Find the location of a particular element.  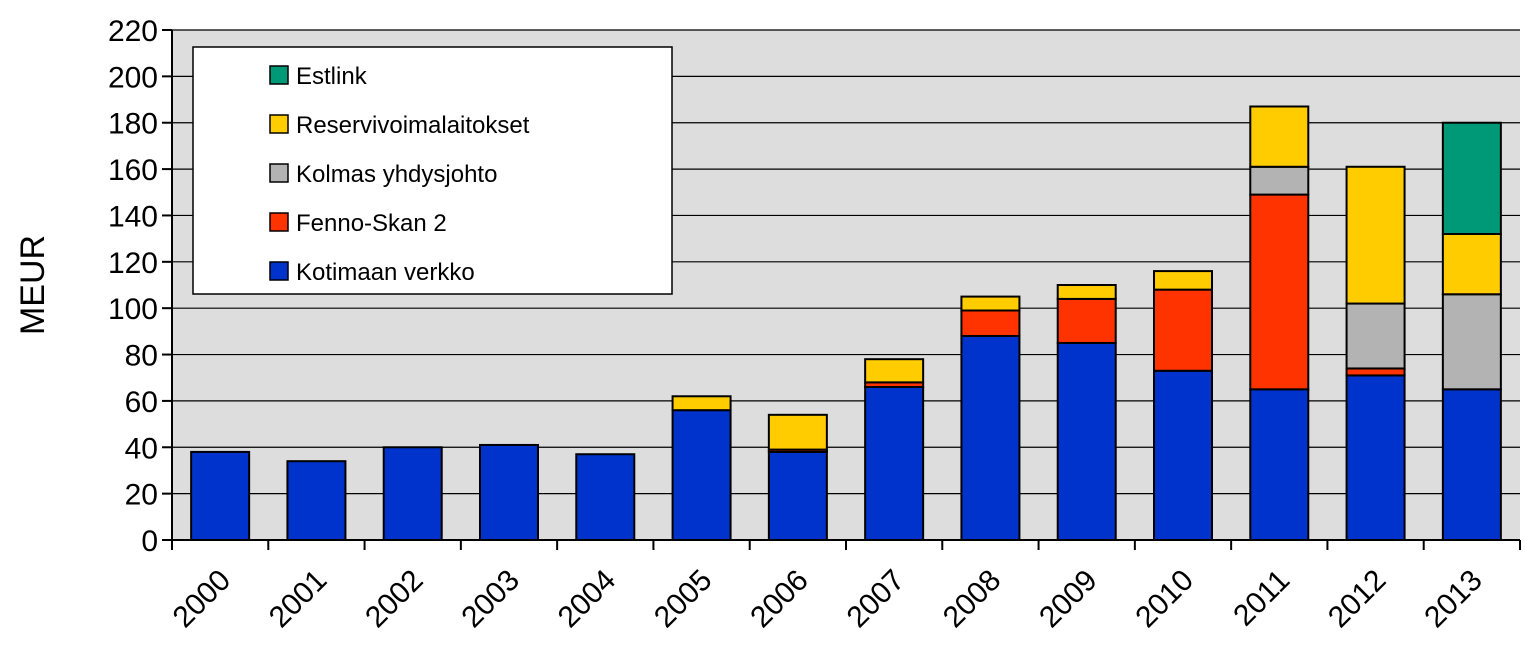

legend-label: Reservivoimalaitokset is located at coordinates (413, 125).